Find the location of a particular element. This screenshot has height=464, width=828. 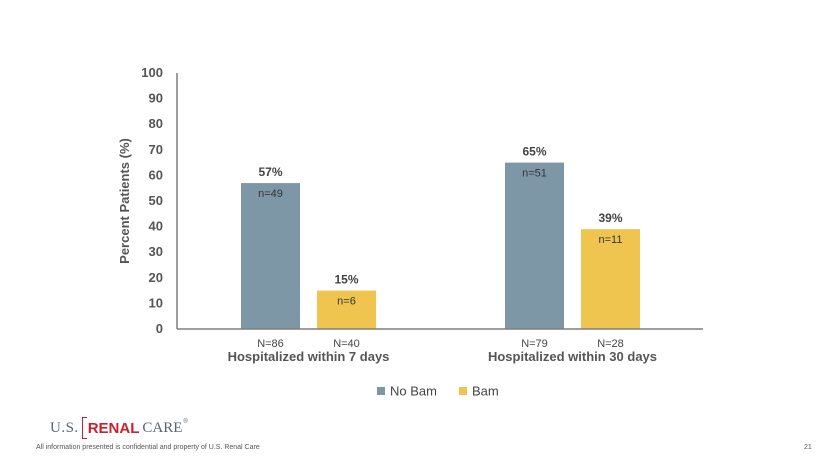

y-axis-label: Percent Patients (%) is located at coordinates (124, 201).